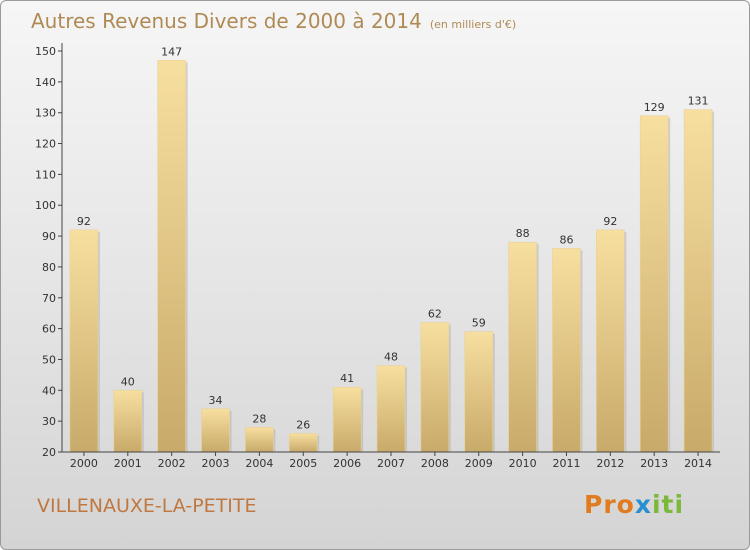  Describe the element at coordinates (172, 463) in the screenshot. I see `x-tick-label: 2002` at that location.